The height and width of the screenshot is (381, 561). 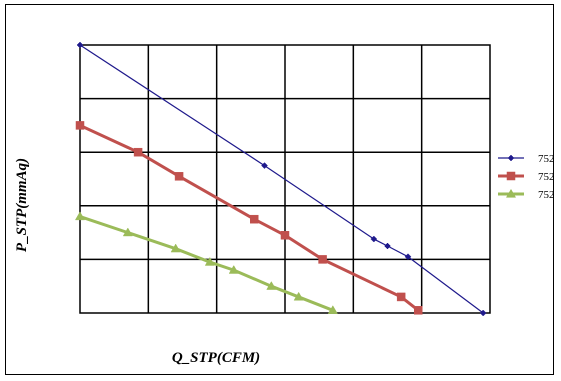 I want to click on series-3-line, so click(x=206, y=263).